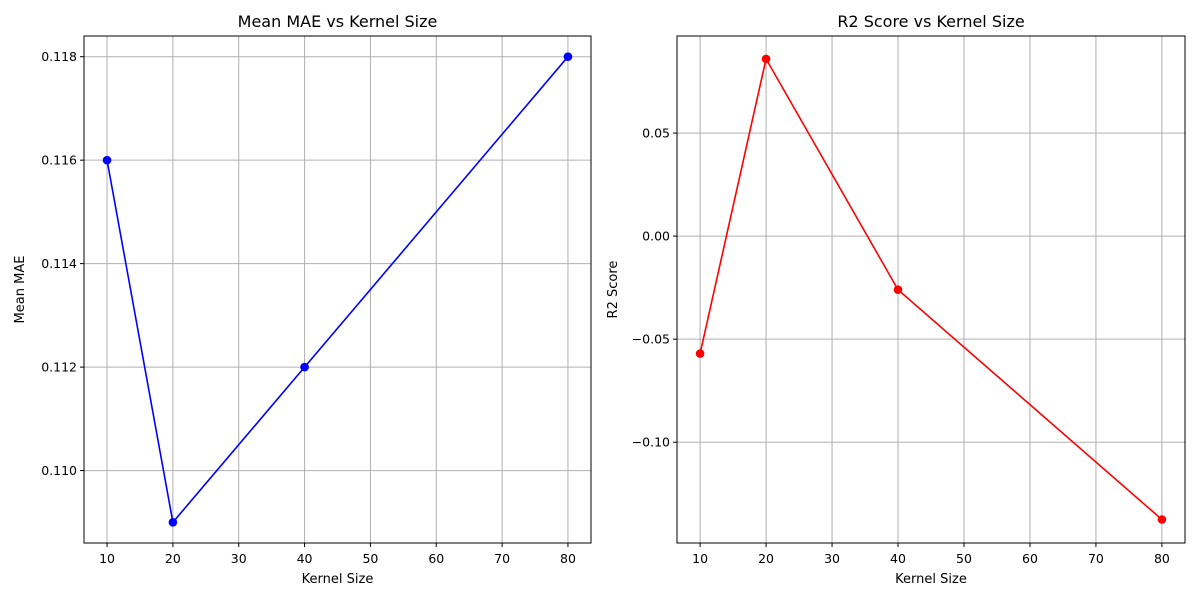  Describe the element at coordinates (338, 21) in the screenshot. I see `chart-title: Mean MAE vs Kernel Size` at that location.